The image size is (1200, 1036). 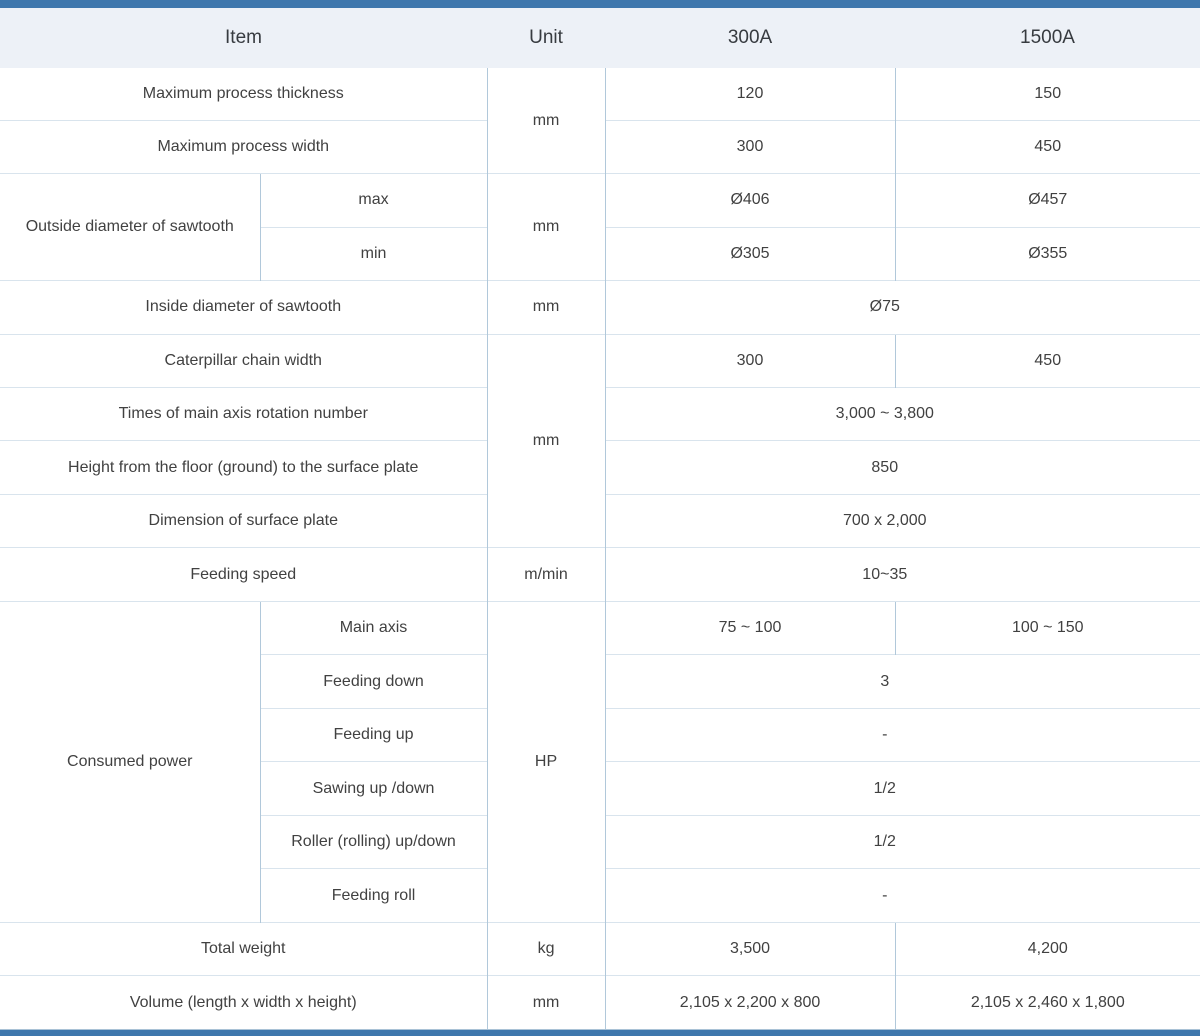 I want to click on table-row: Feeding speed m/min 10~35, so click(x=600, y=574).